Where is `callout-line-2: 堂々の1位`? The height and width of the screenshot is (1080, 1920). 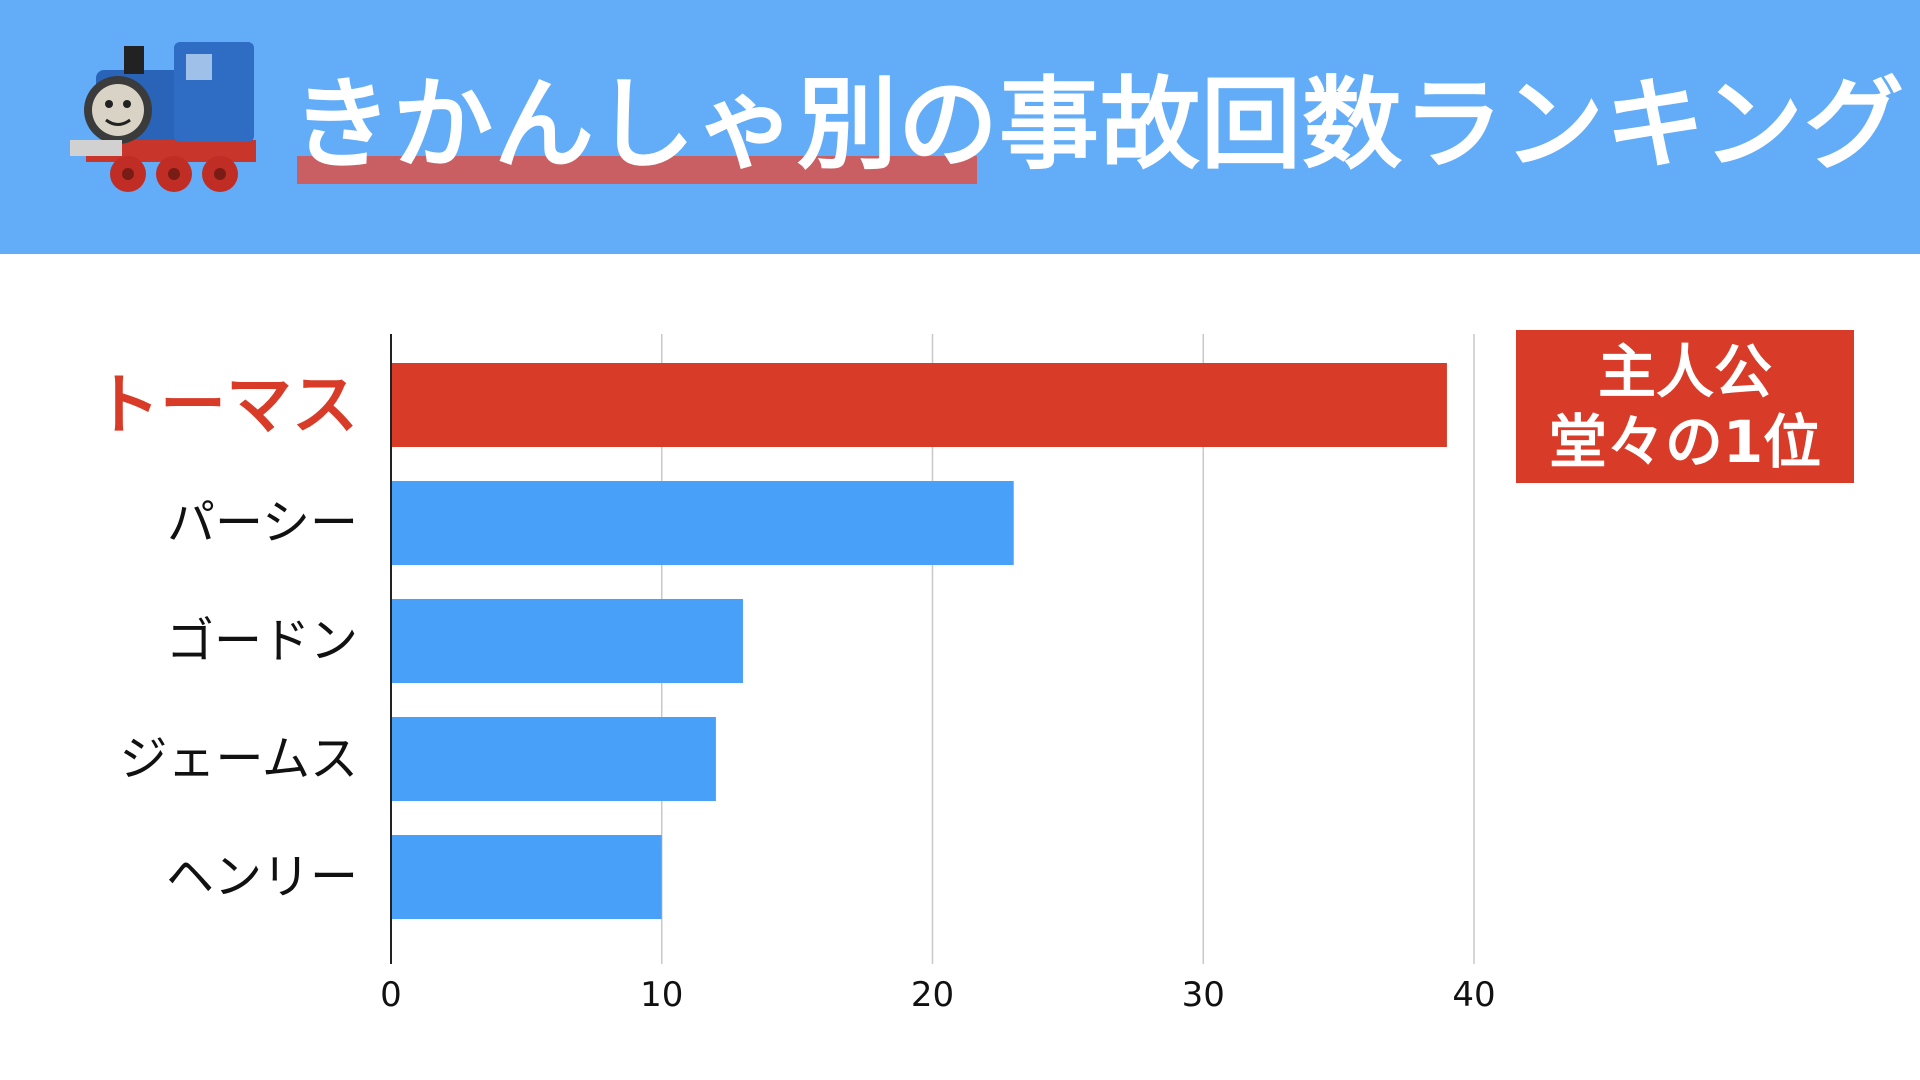
callout-line-2: 堂々の1位 is located at coordinates (1685, 441).